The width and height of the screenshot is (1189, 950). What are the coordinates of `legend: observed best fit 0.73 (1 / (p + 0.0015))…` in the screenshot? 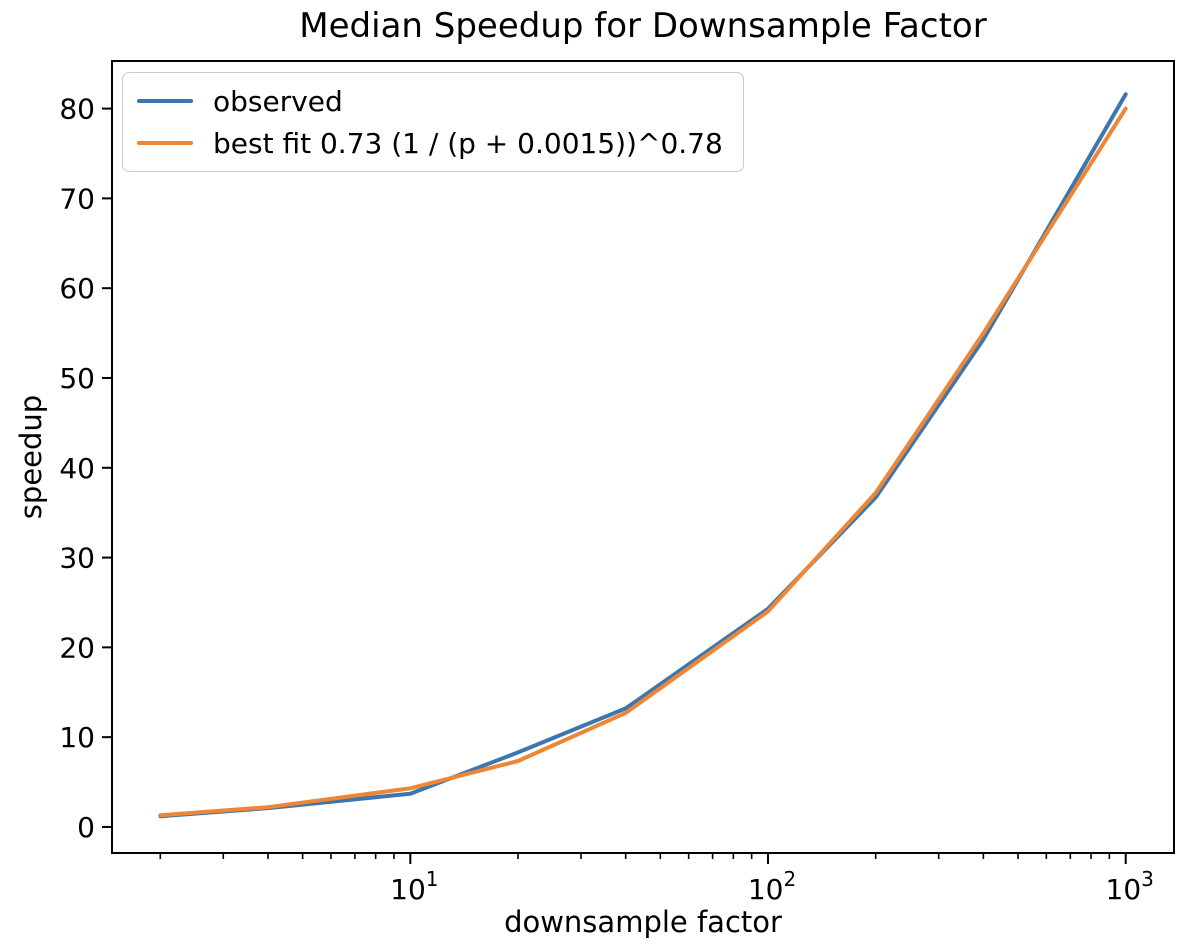 It's located at (433, 122).